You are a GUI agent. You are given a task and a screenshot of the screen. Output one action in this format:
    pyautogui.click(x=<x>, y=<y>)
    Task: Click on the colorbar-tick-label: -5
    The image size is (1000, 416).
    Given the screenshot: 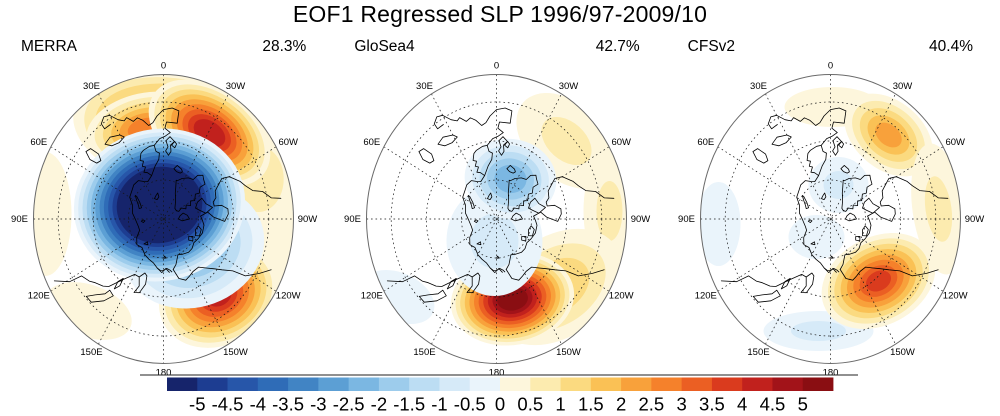 What is the action you would take?
    pyautogui.click(x=197, y=404)
    